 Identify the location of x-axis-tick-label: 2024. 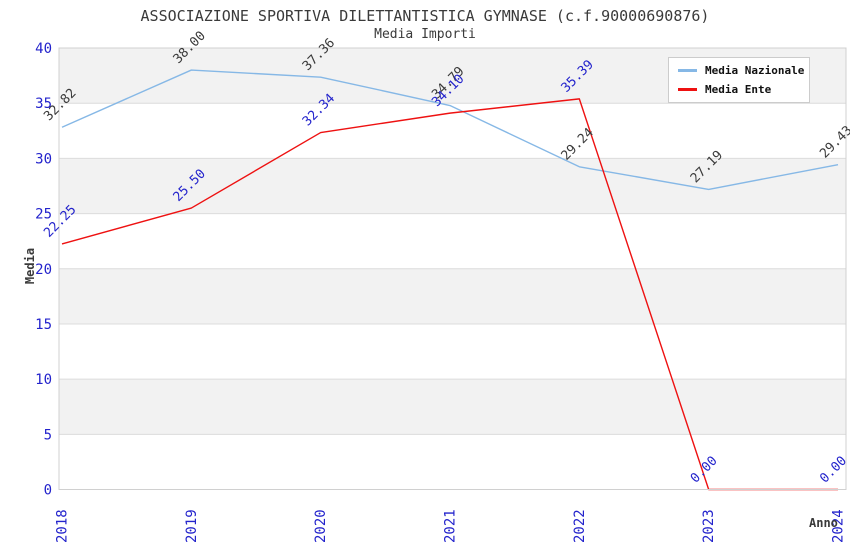
(839, 526).